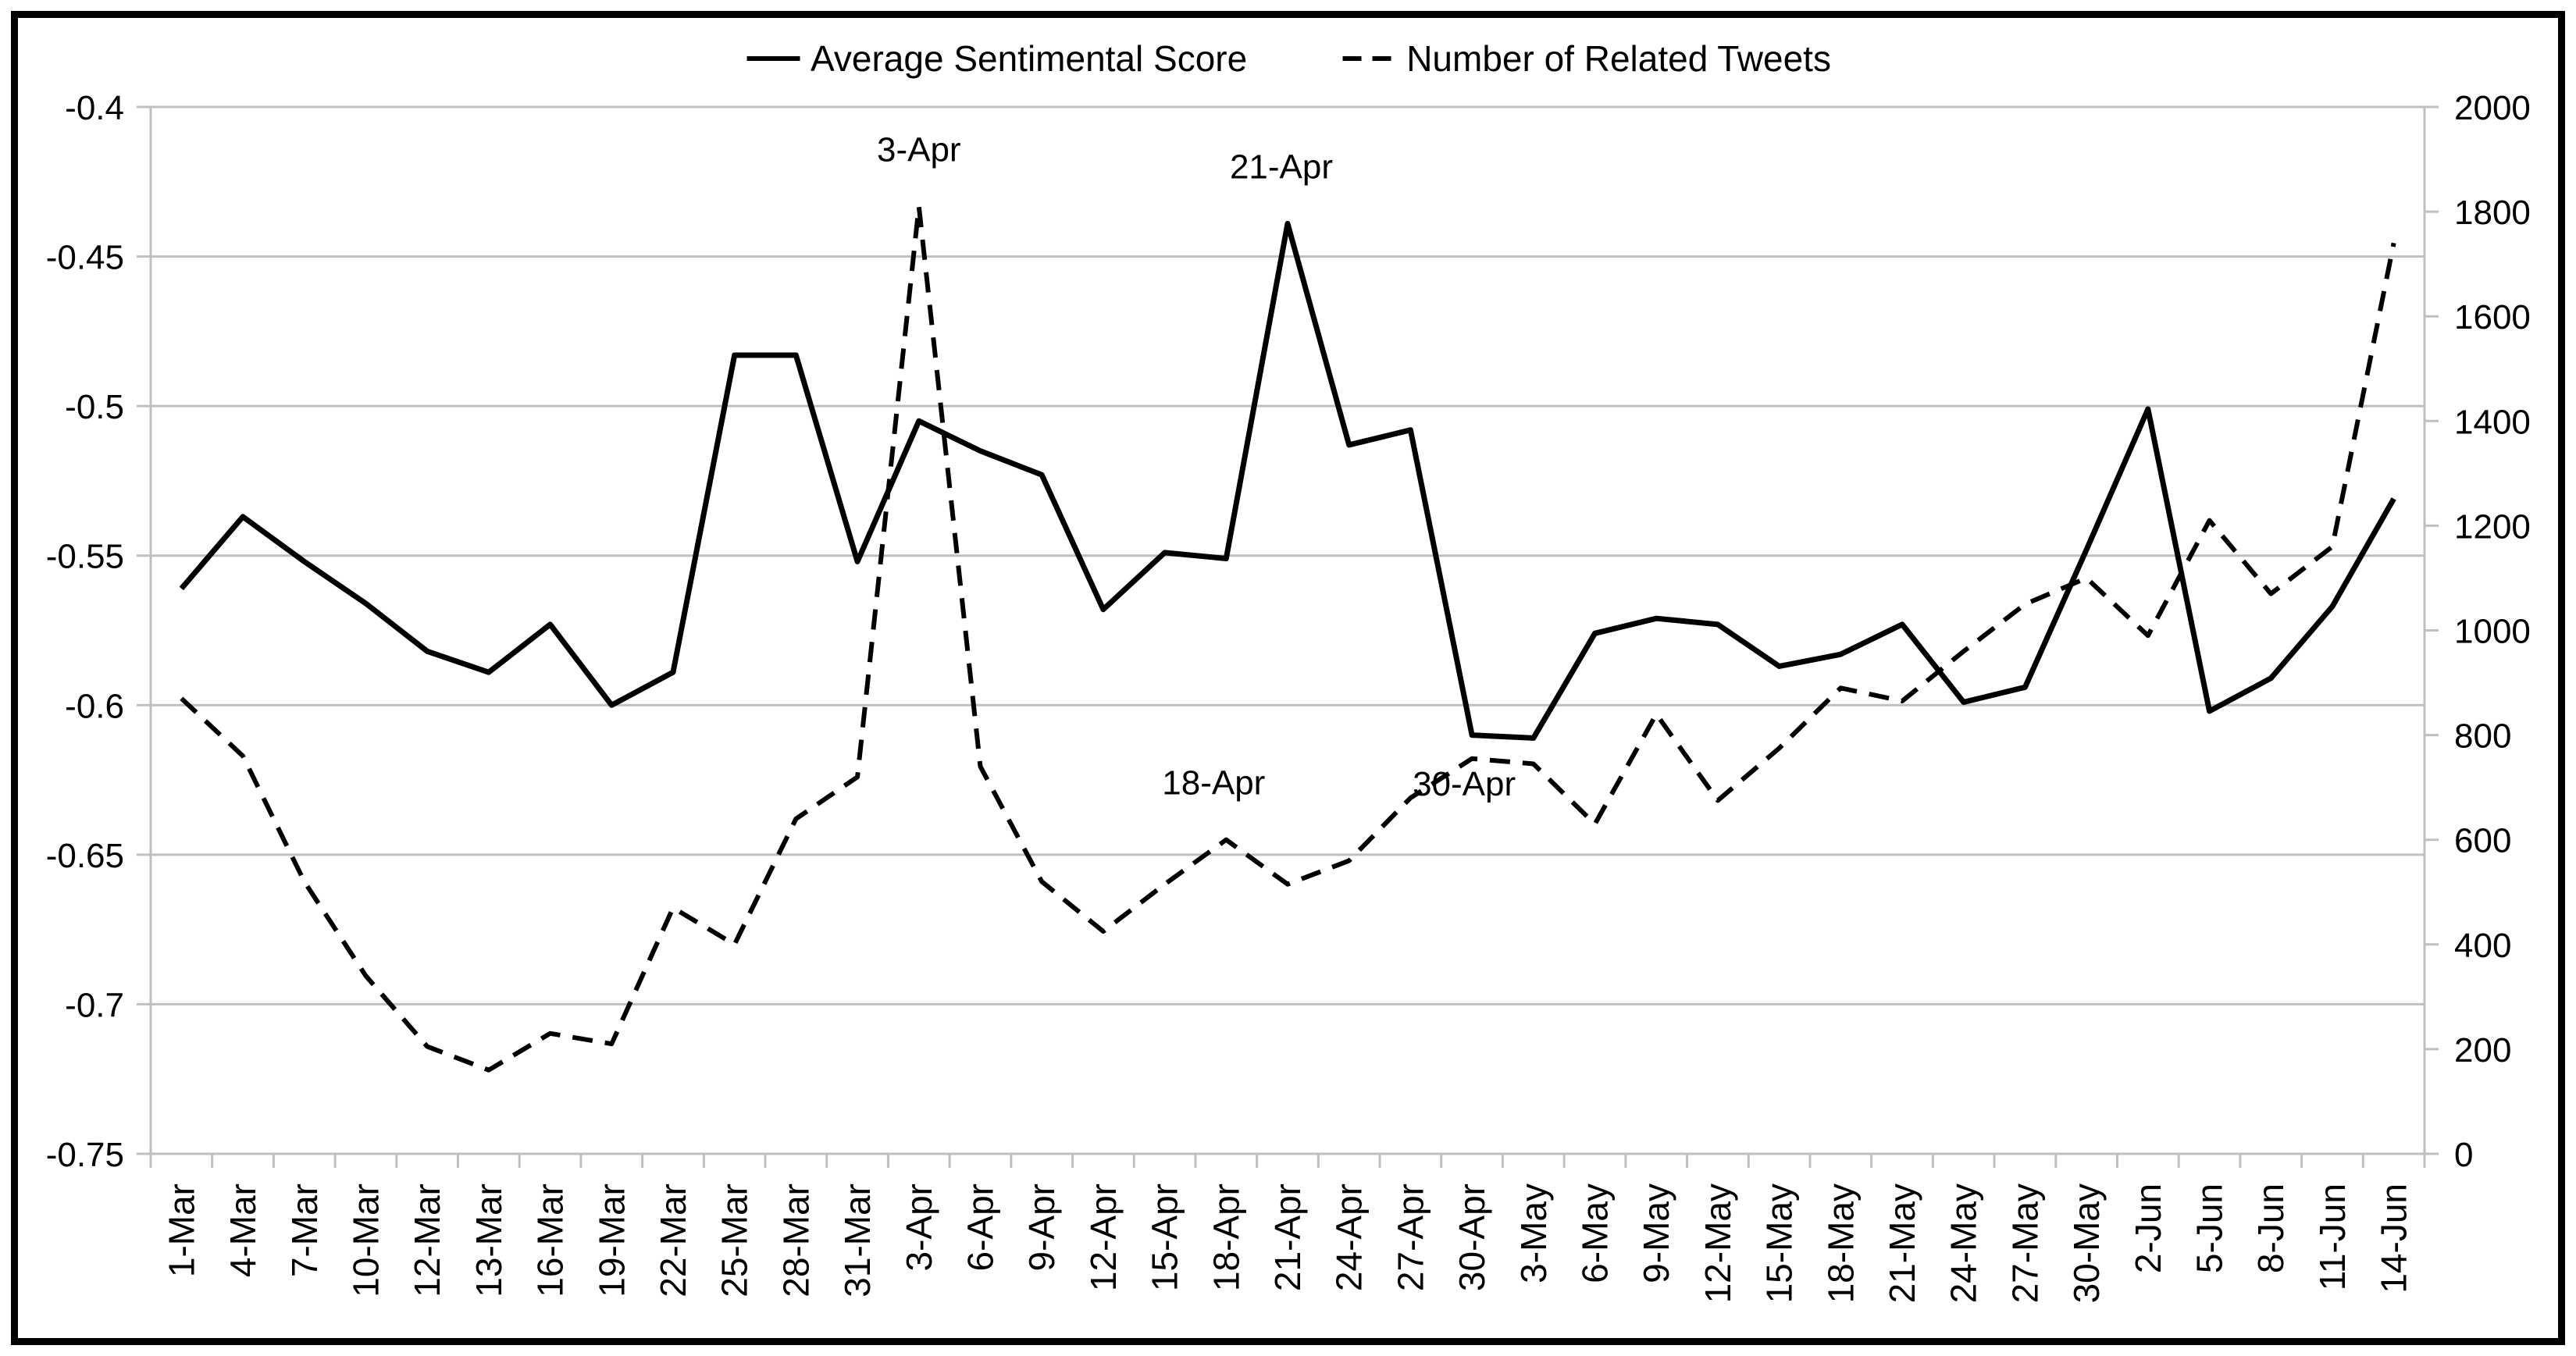  What do you see at coordinates (1041, 1227) in the screenshot?
I see `x-axis-label: 9-Apr` at bounding box center [1041, 1227].